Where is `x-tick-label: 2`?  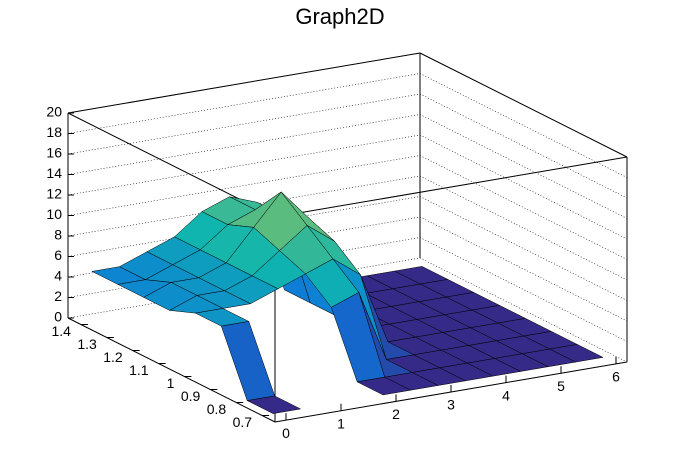
x-tick-label: 2 is located at coordinates (396, 414).